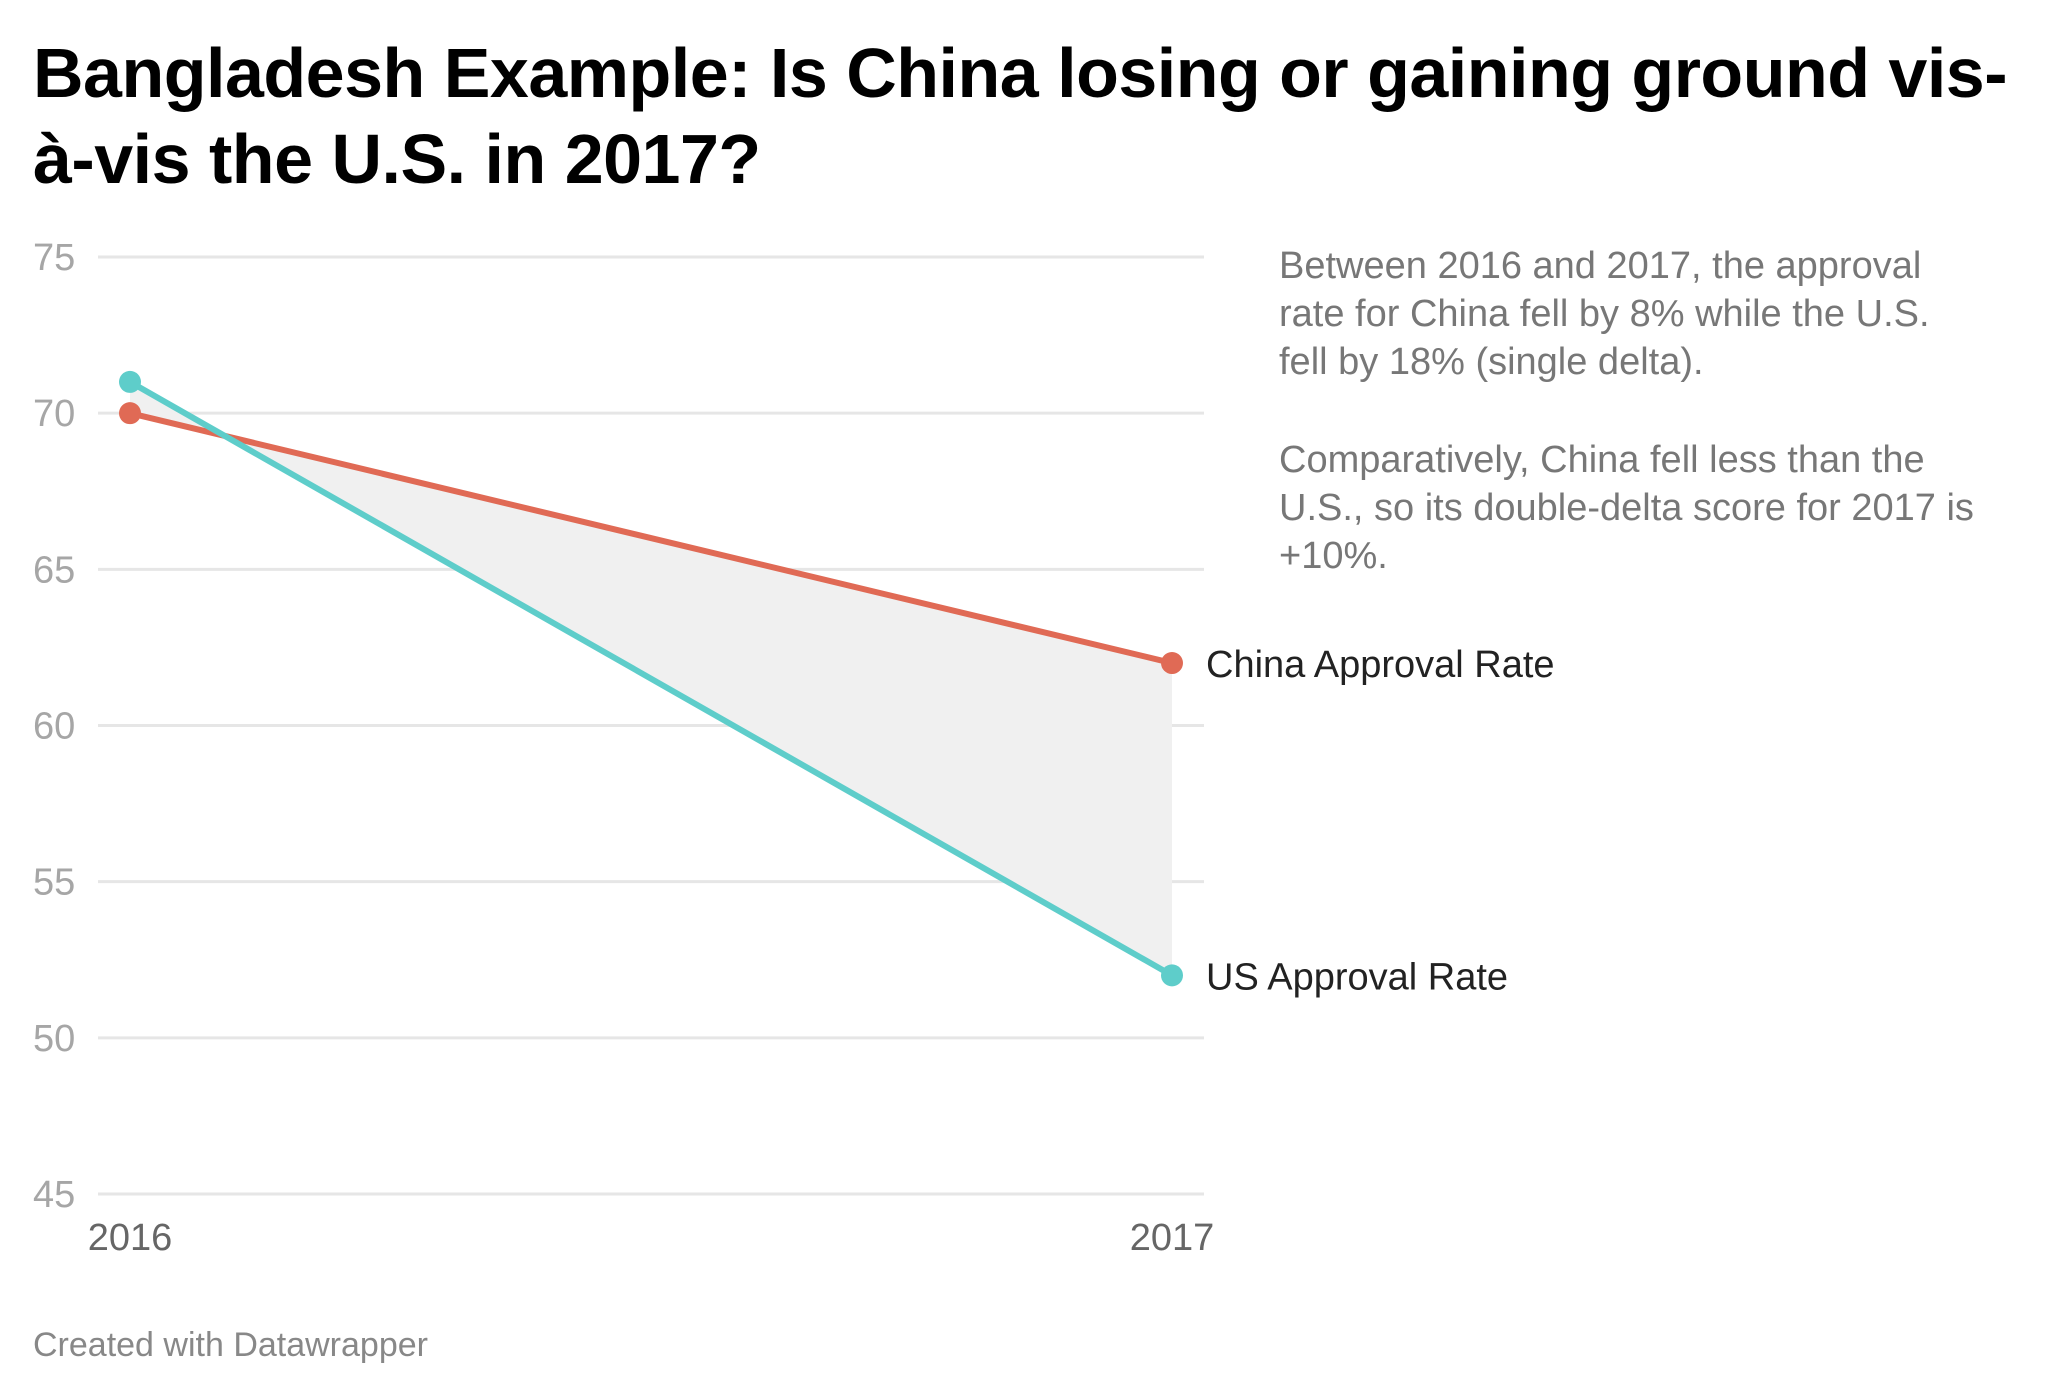 The image size is (2048, 1387). Describe the element at coordinates (1172, 663) in the screenshot. I see `data-point-china-approval-rate-2017` at that location.